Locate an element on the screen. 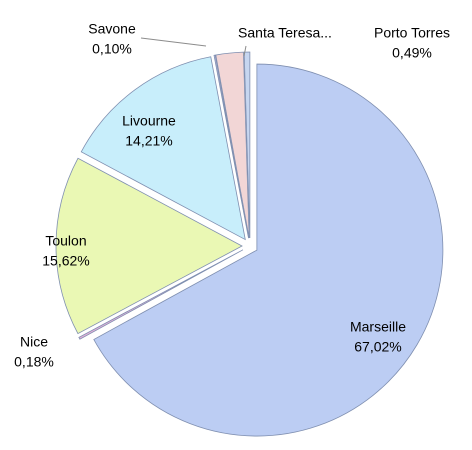 The width and height of the screenshot is (472, 450). value-label: 67,02% is located at coordinates (377, 347).